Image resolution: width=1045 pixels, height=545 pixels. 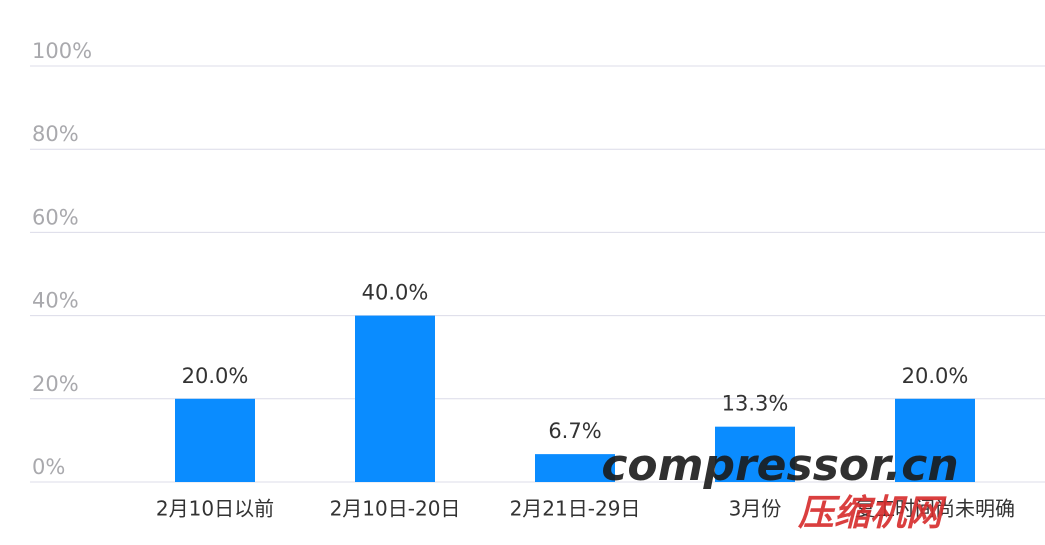 I want to click on watermark-logo: compressor.cn, so click(x=779, y=465).